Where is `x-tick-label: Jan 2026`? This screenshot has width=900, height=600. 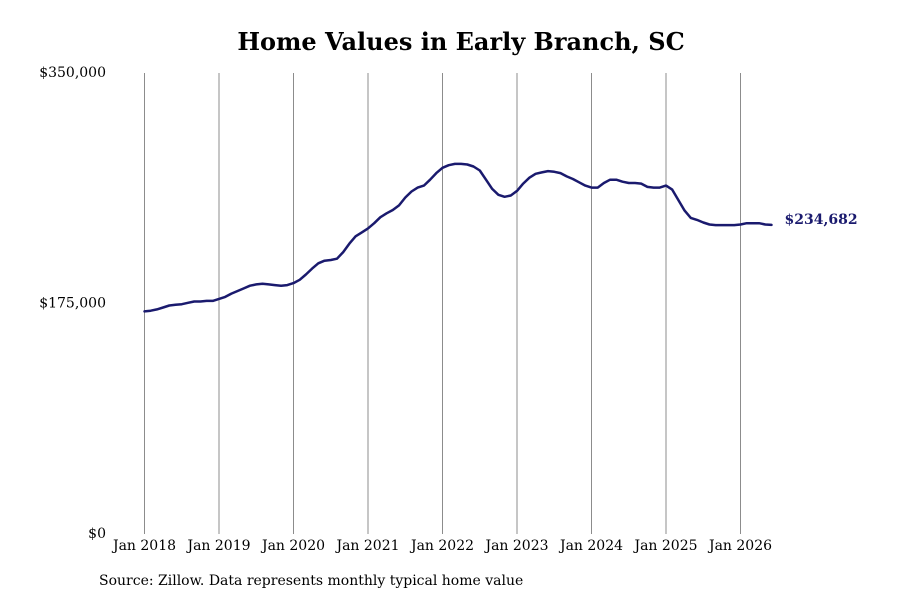
x-tick-label: Jan 2026 is located at coordinates (739, 546).